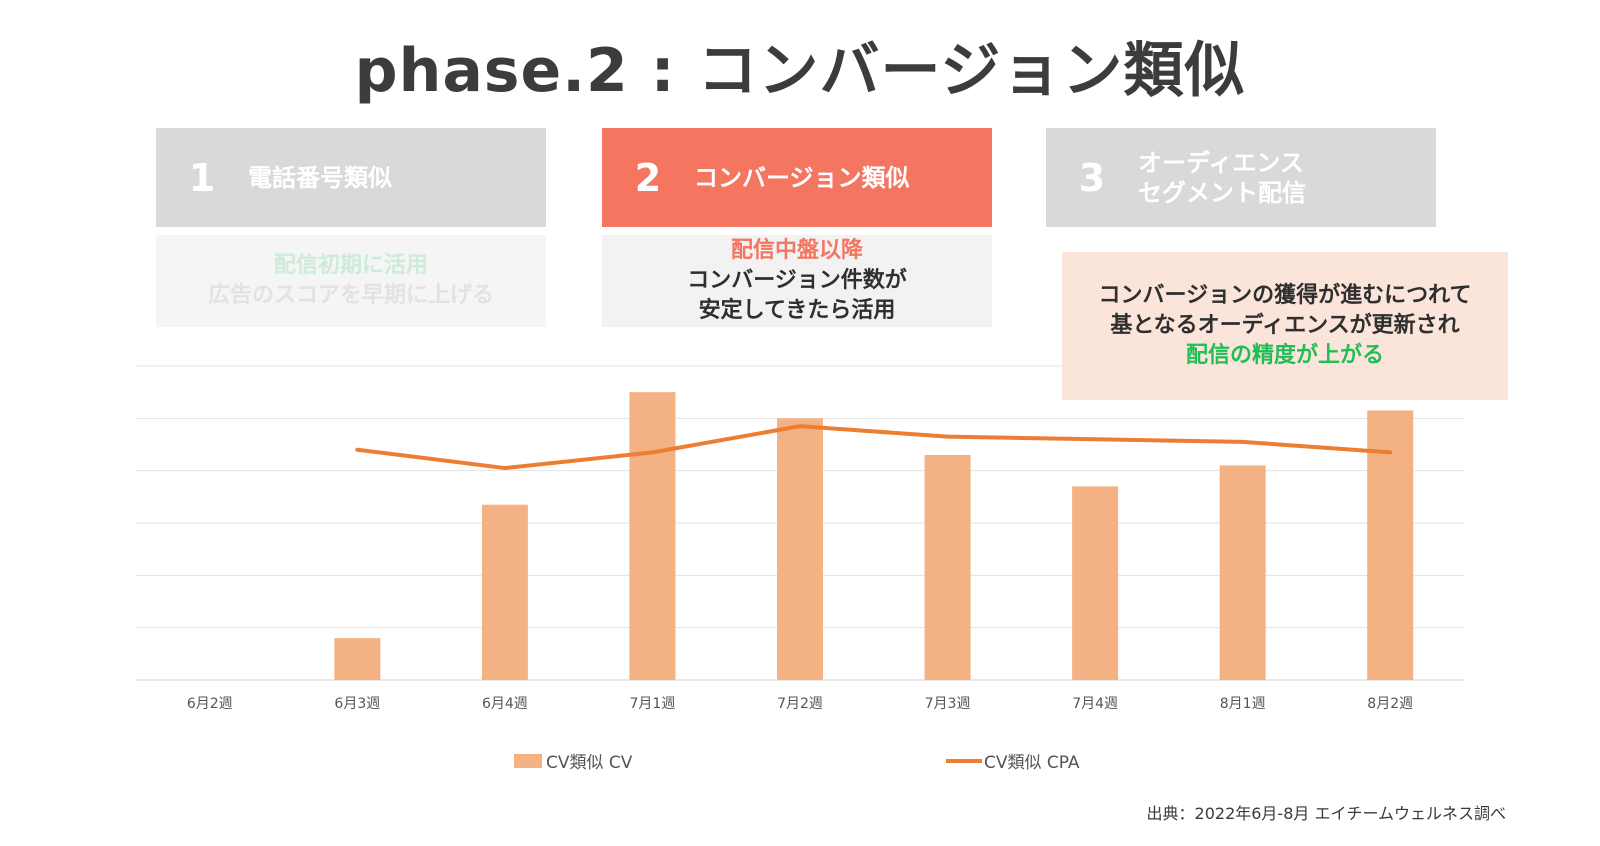  Describe the element at coordinates (505, 704) in the screenshot. I see `x-tick-label: 6月4週` at that location.